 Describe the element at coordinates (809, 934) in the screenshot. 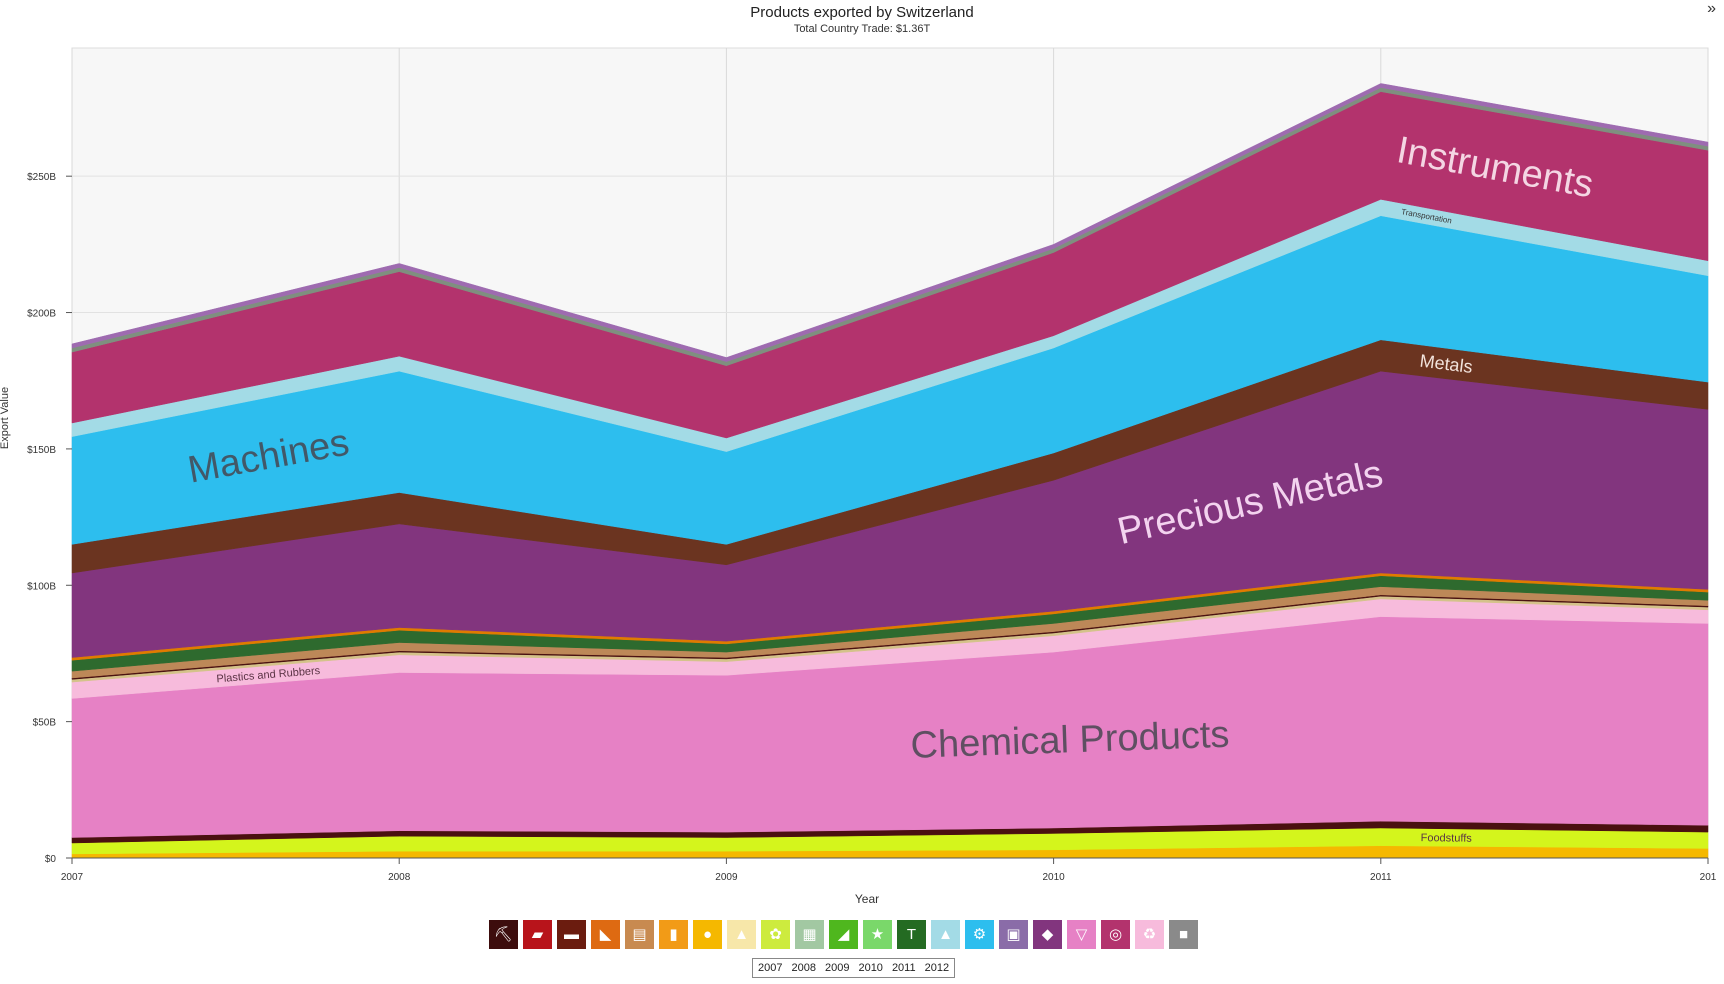

I see `building-icon: ▦` at that location.